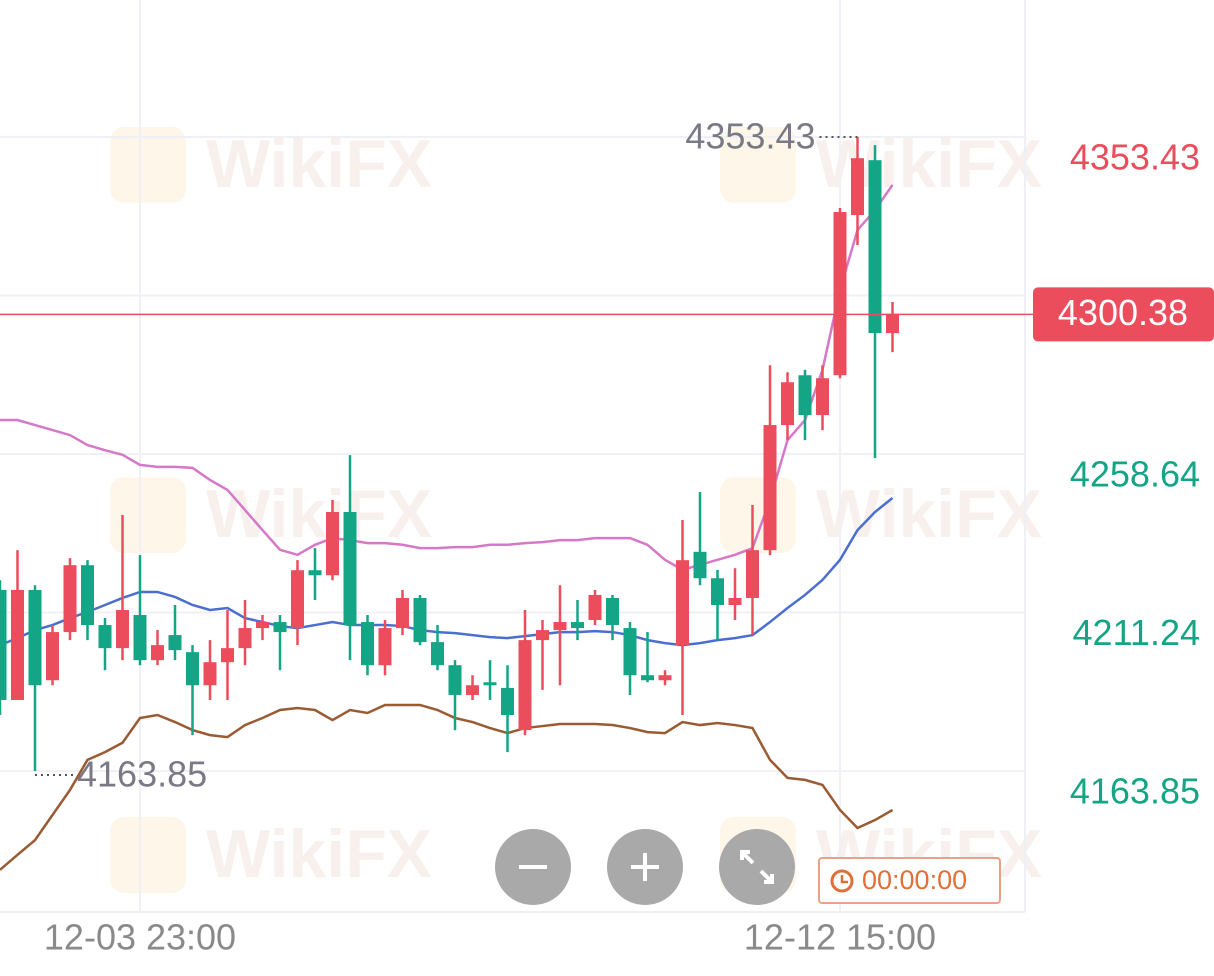 This screenshot has height=976, width=1214. I want to click on fullscreen-button, so click(757, 867).